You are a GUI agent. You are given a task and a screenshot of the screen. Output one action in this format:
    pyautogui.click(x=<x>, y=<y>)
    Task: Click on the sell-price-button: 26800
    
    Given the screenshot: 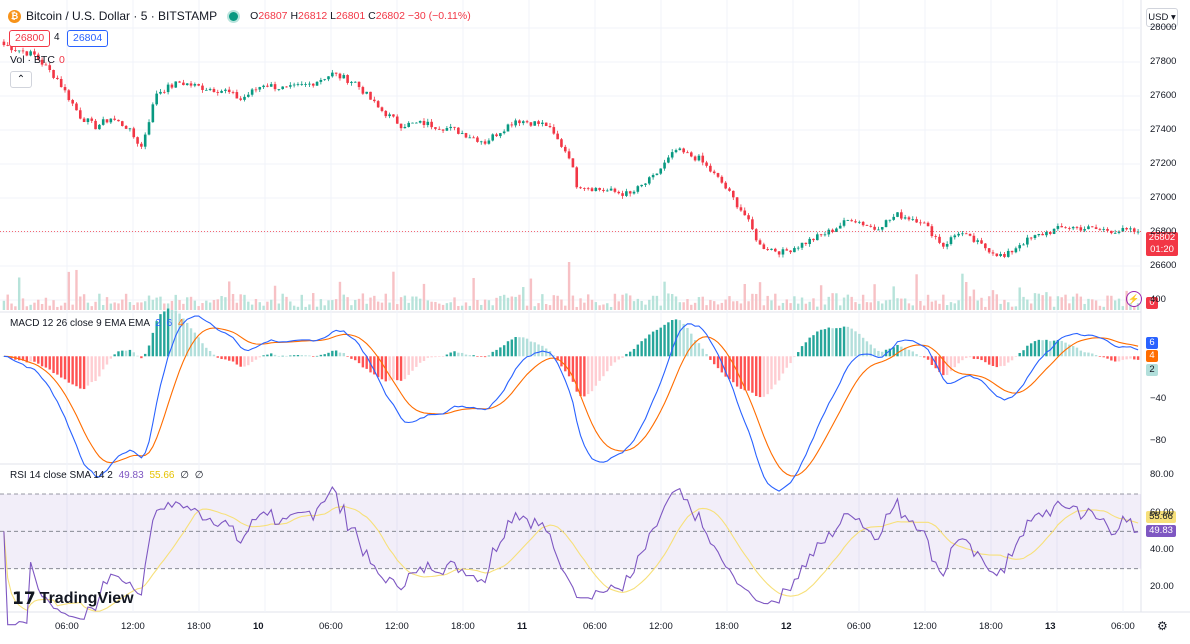 What is the action you would take?
    pyautogui.click(x=30, y=38)
    